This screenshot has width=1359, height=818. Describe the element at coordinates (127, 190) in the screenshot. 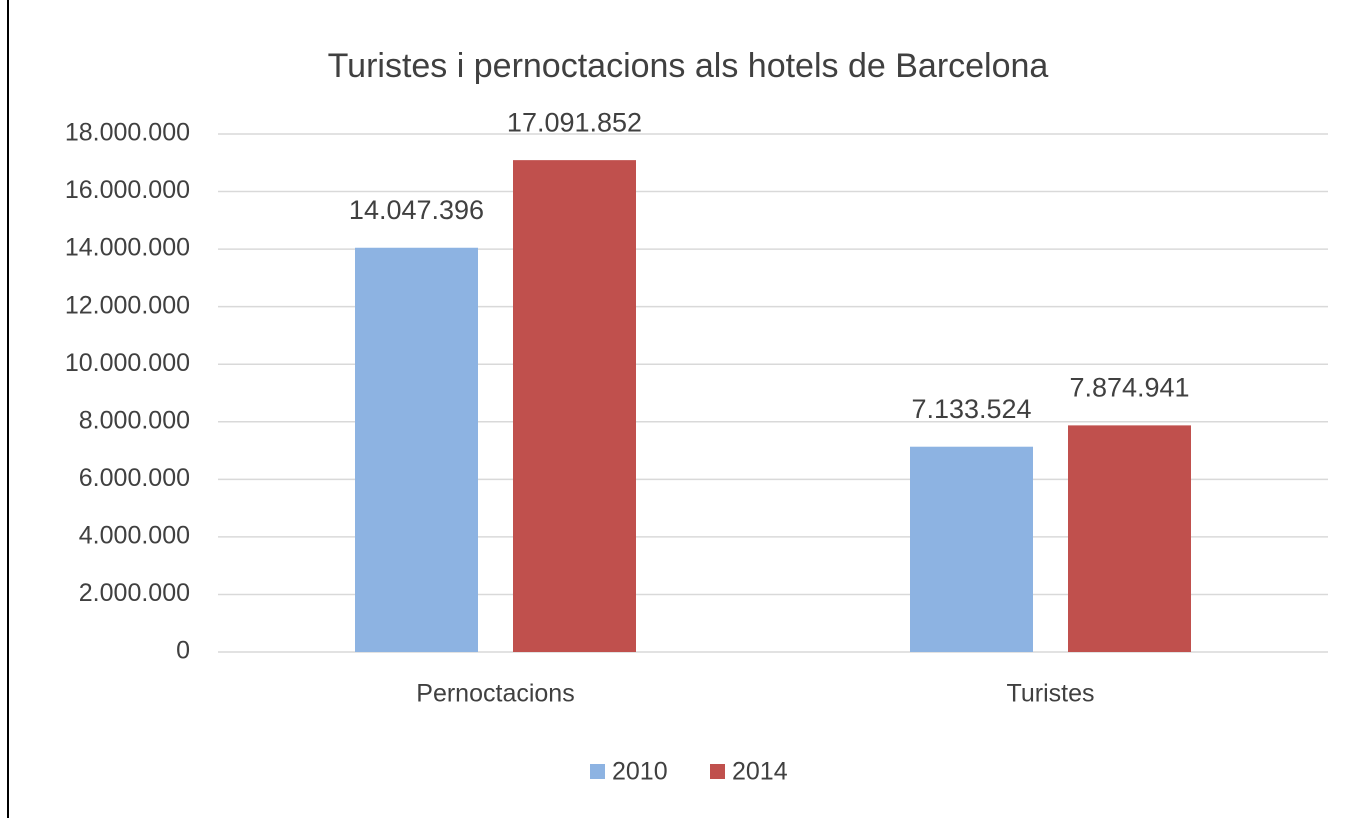

I see `y-tick-label: 16.000.000` at that location.